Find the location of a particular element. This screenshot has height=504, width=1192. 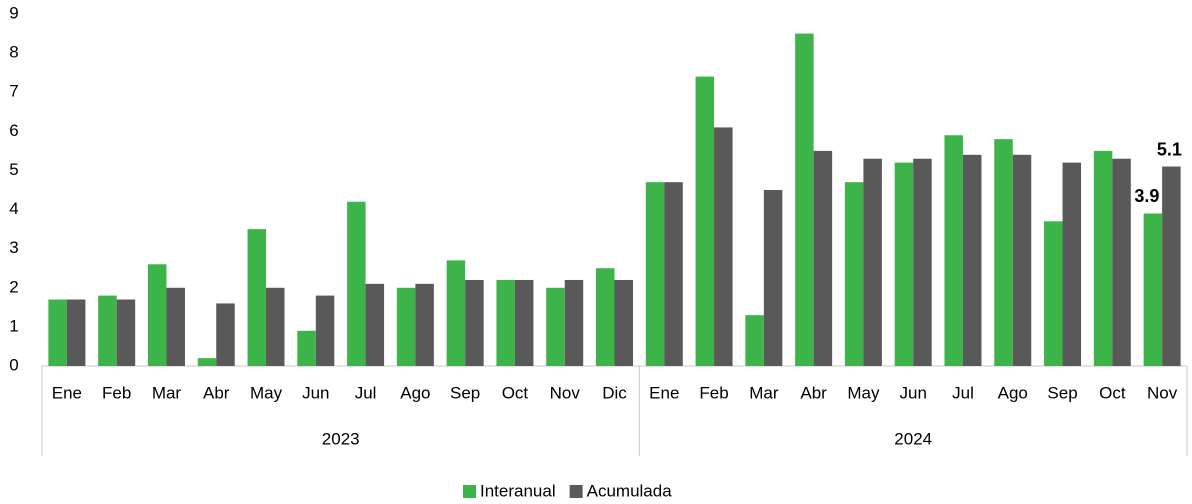

group-label: 2024 is located at coordinates (913, 438).